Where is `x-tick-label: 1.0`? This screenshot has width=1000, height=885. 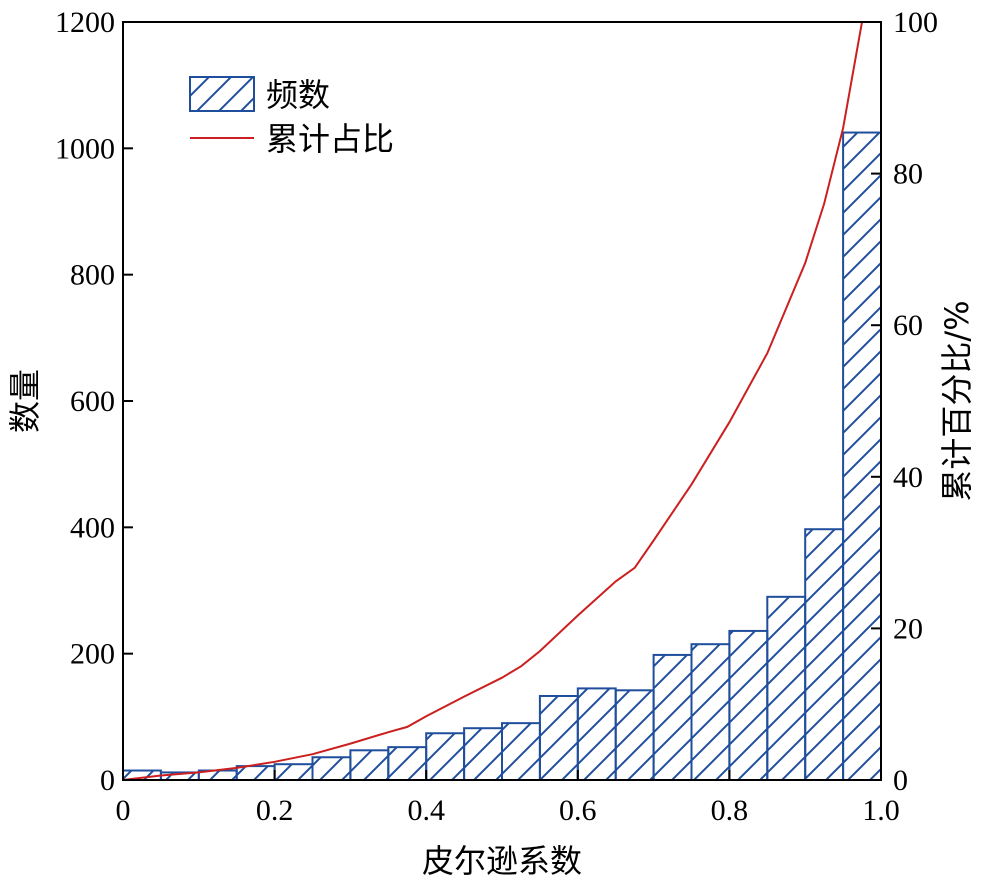 x-tick-label: 1.0 is located at coordinates (881, 810).